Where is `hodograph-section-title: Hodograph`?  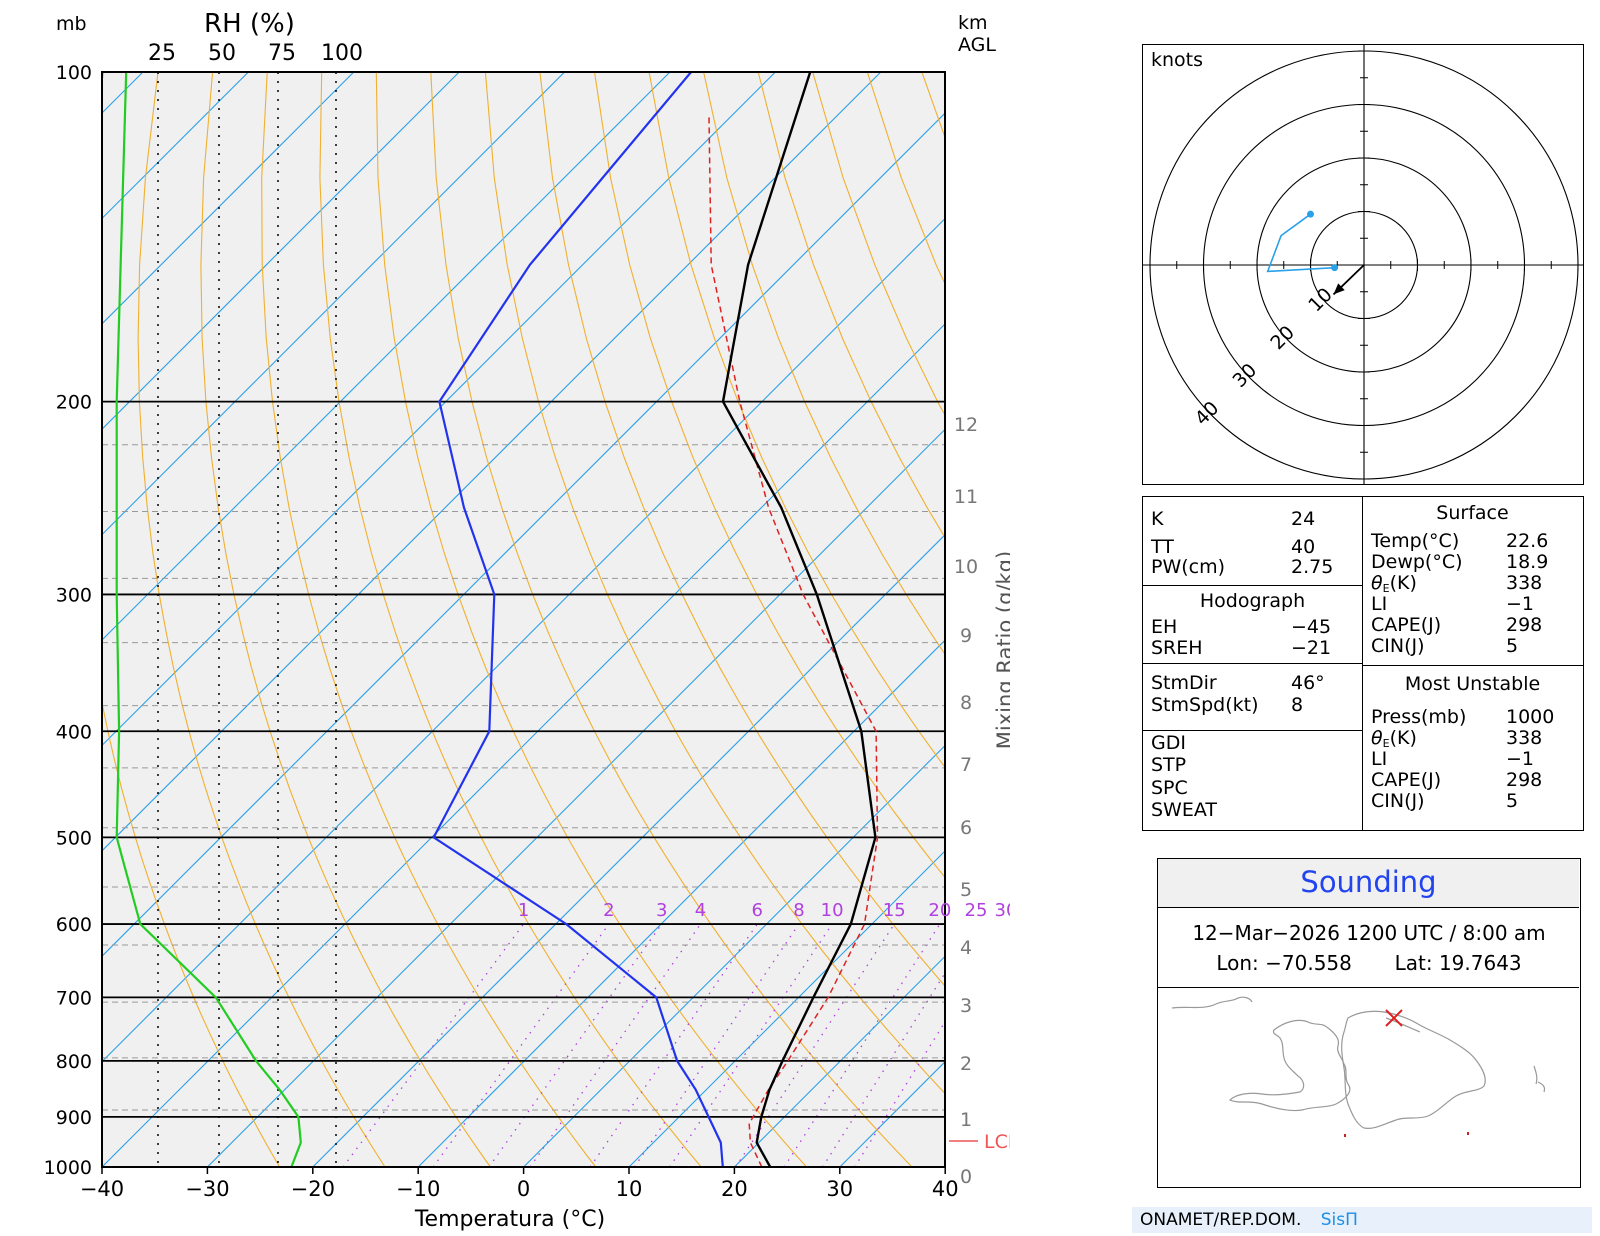
hodograph-section-title: Hodograph is located at coordinates (1252, 601).